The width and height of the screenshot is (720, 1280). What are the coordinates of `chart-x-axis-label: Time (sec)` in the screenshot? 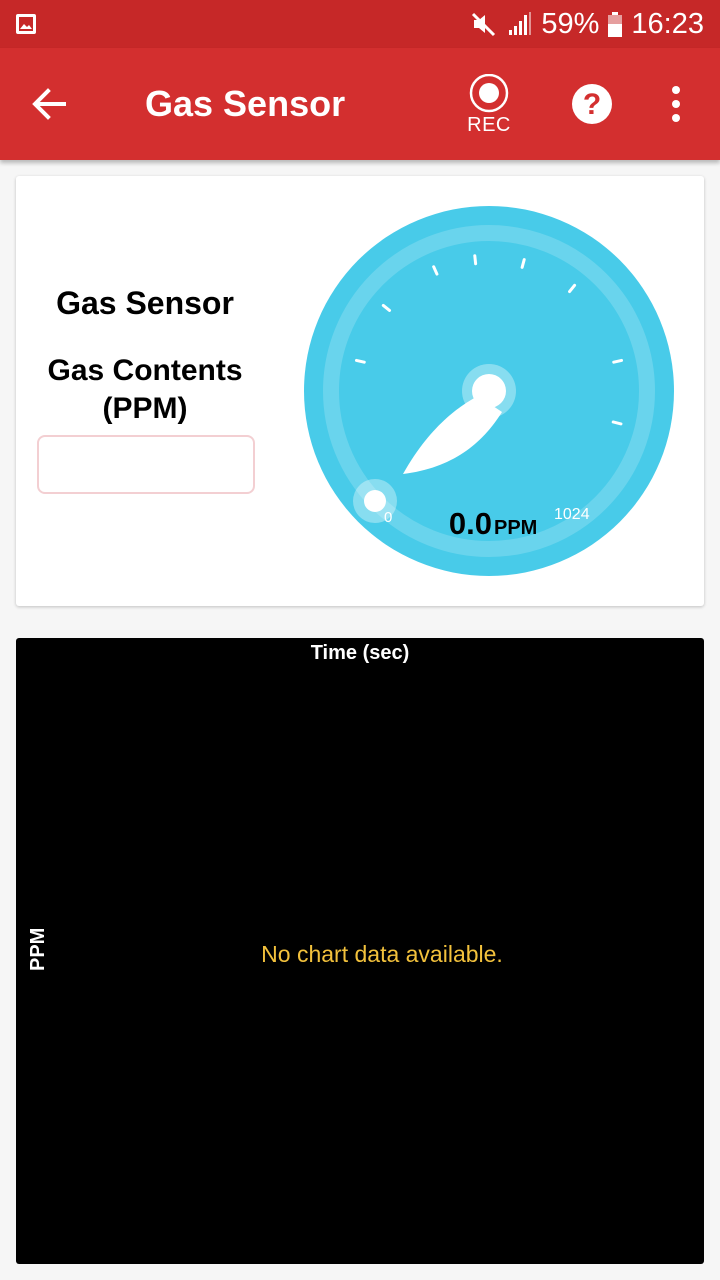 It's located at (360, 653).